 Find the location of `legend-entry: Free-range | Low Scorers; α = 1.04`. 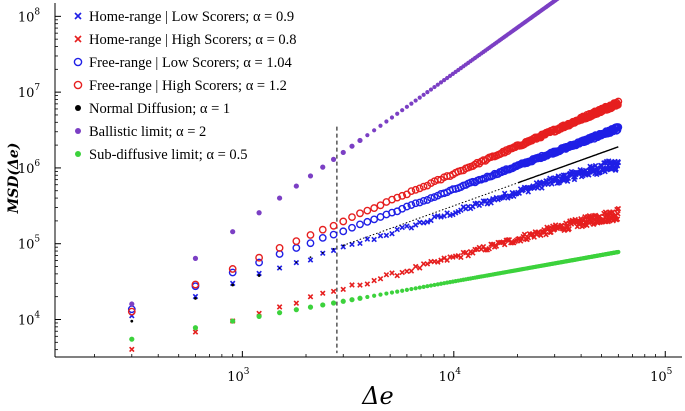

legend-entry: Free-range | Low Scorers; α = 1.04 is located at coordinates (182, 63).